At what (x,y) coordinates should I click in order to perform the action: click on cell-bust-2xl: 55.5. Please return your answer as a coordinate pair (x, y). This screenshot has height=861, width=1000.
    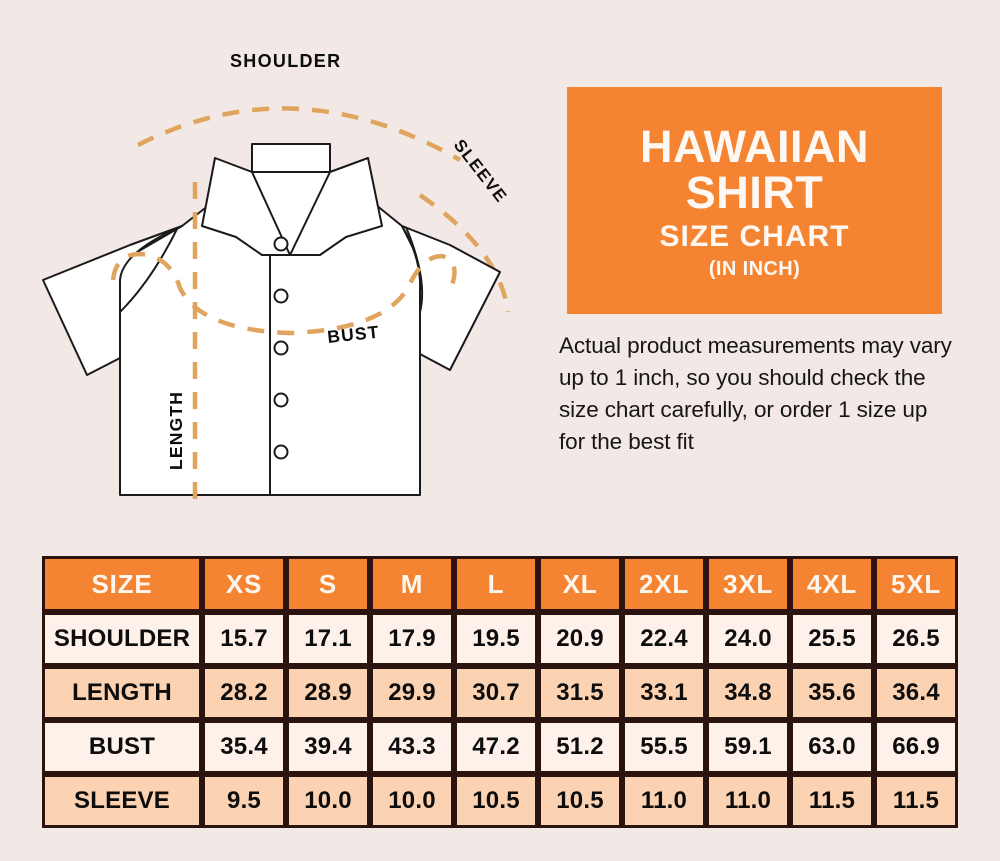
    Looking at the image, I should click on (664, 747).